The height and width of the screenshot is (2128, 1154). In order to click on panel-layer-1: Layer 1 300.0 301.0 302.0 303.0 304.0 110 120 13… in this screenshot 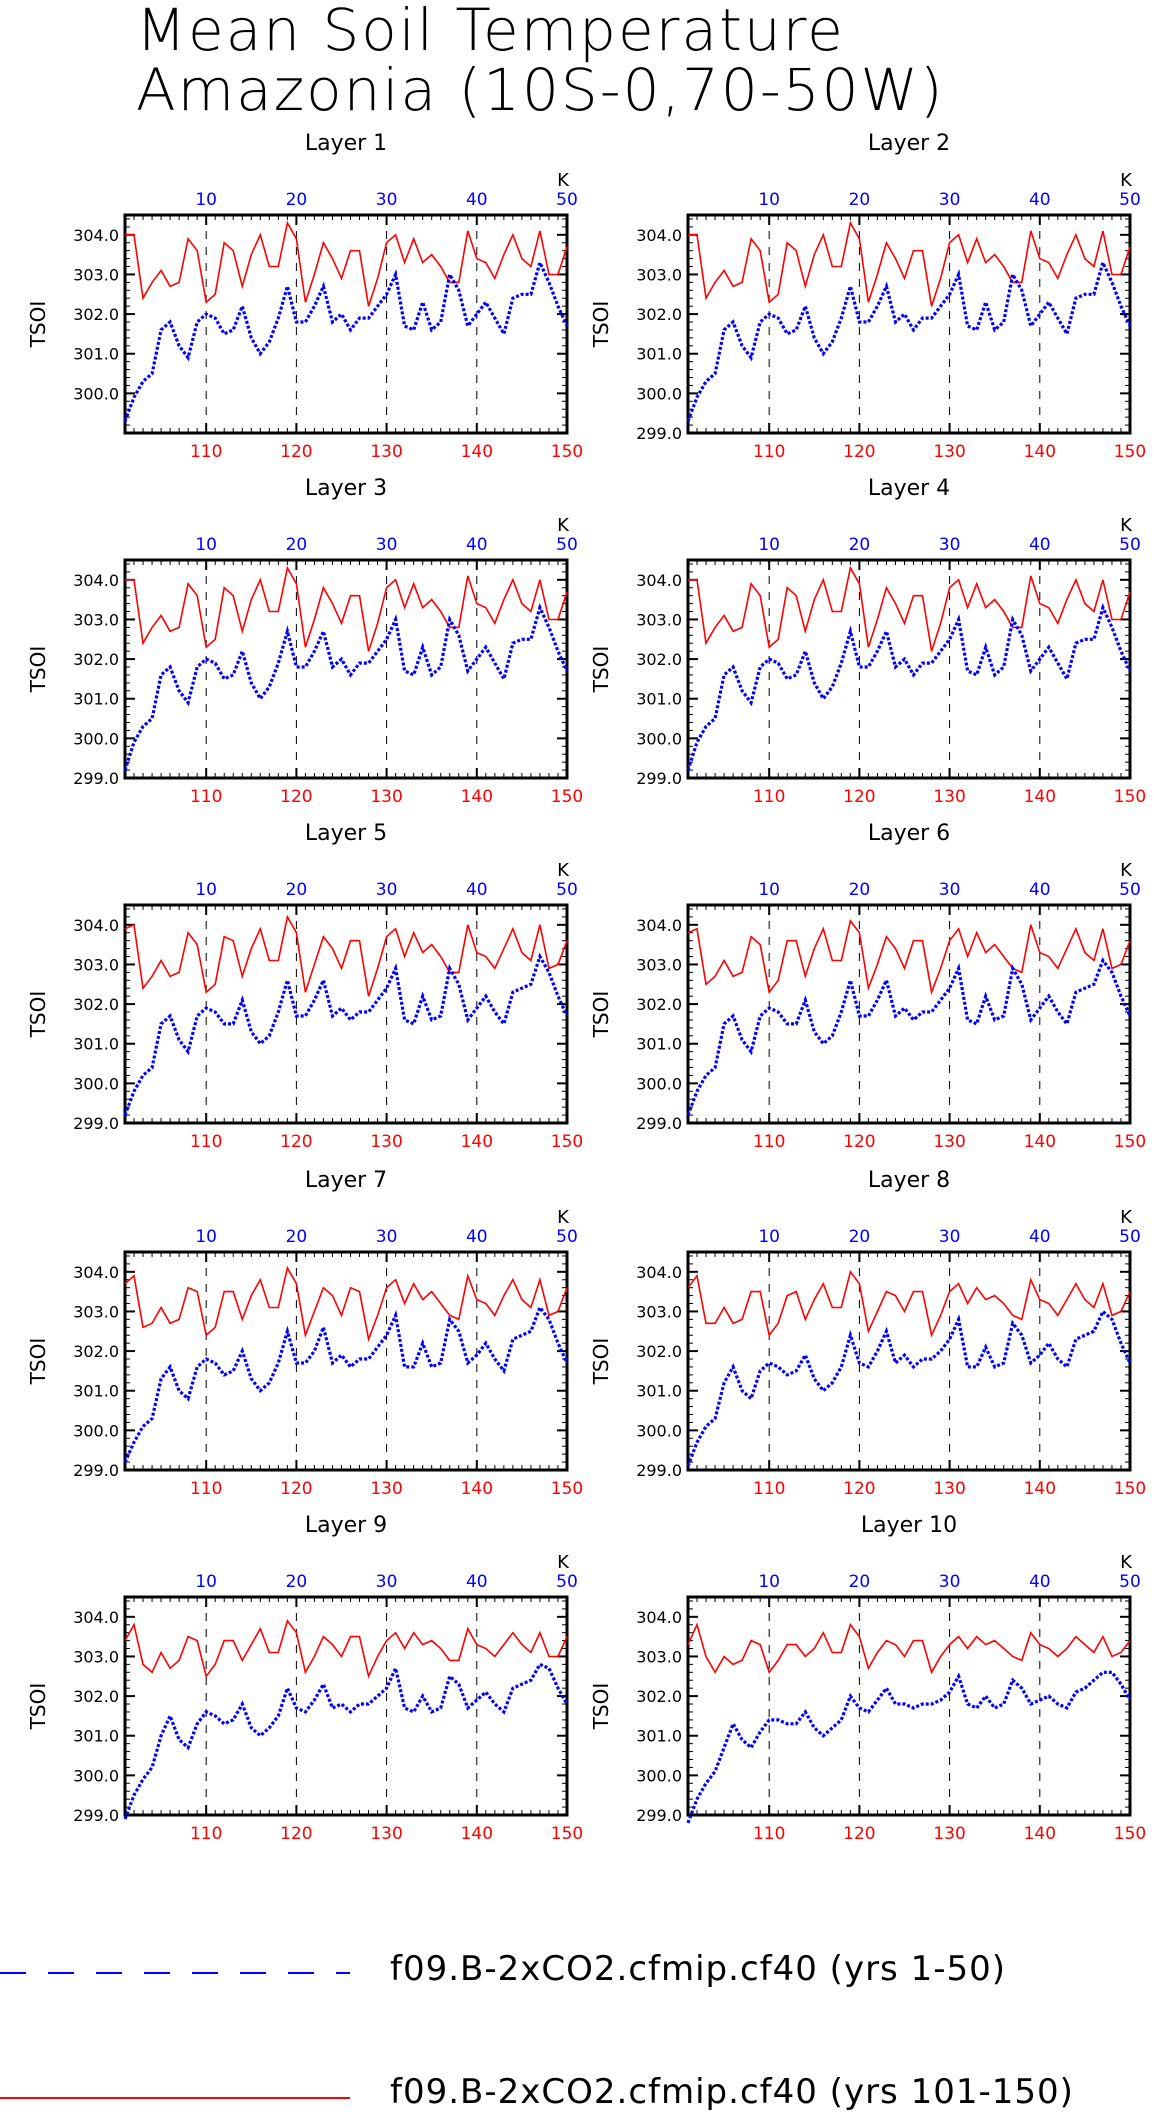, I will do `click(304, 296)`.